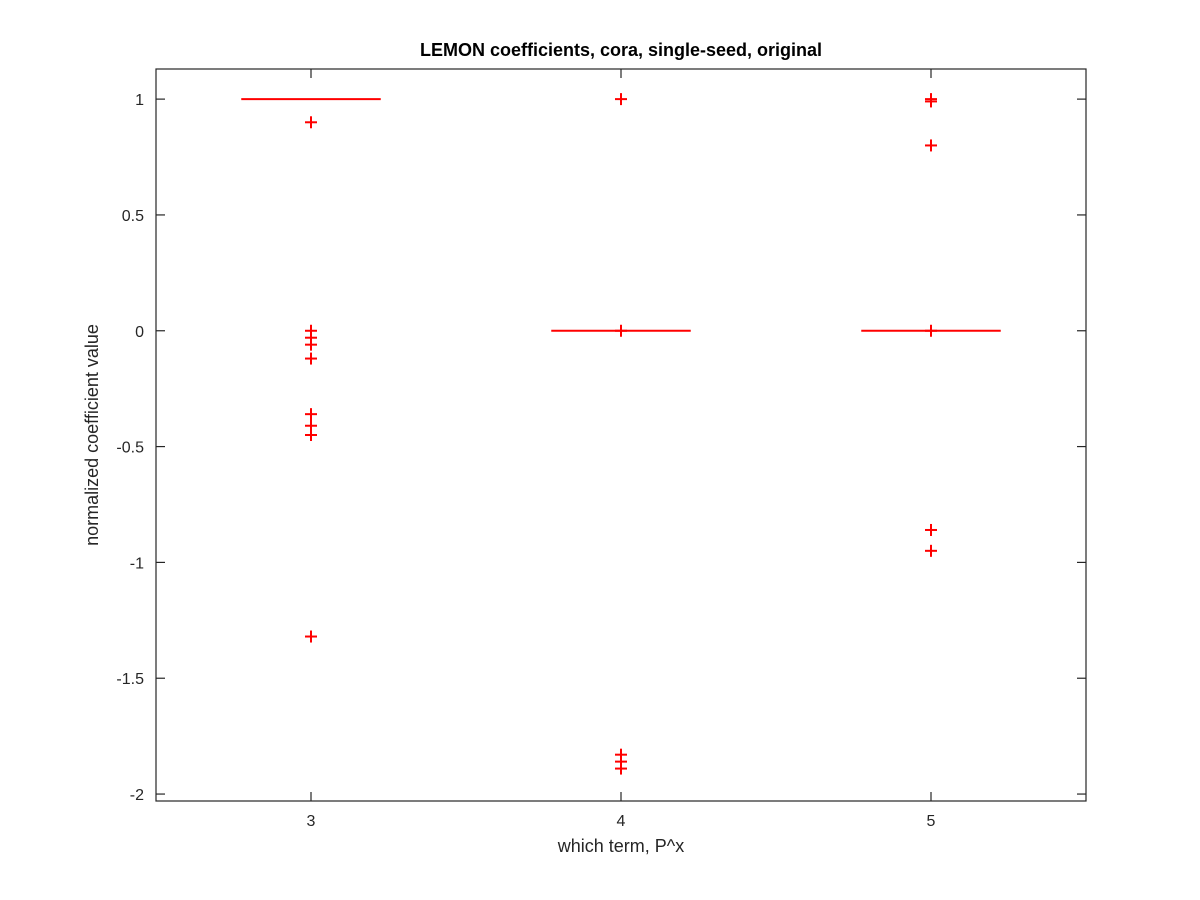 This screenshot has height=900, width=1200. What do you see at coordinates (92, 435) in the screenshot?
I see `y-axis-label: normalized coefficient value` at bounding box center [92, 435].